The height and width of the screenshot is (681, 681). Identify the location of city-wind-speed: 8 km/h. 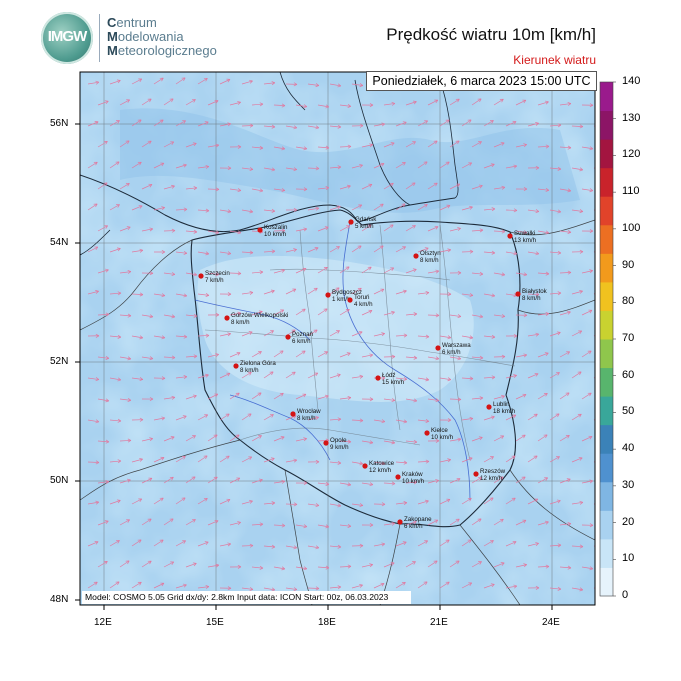
(249, 370).